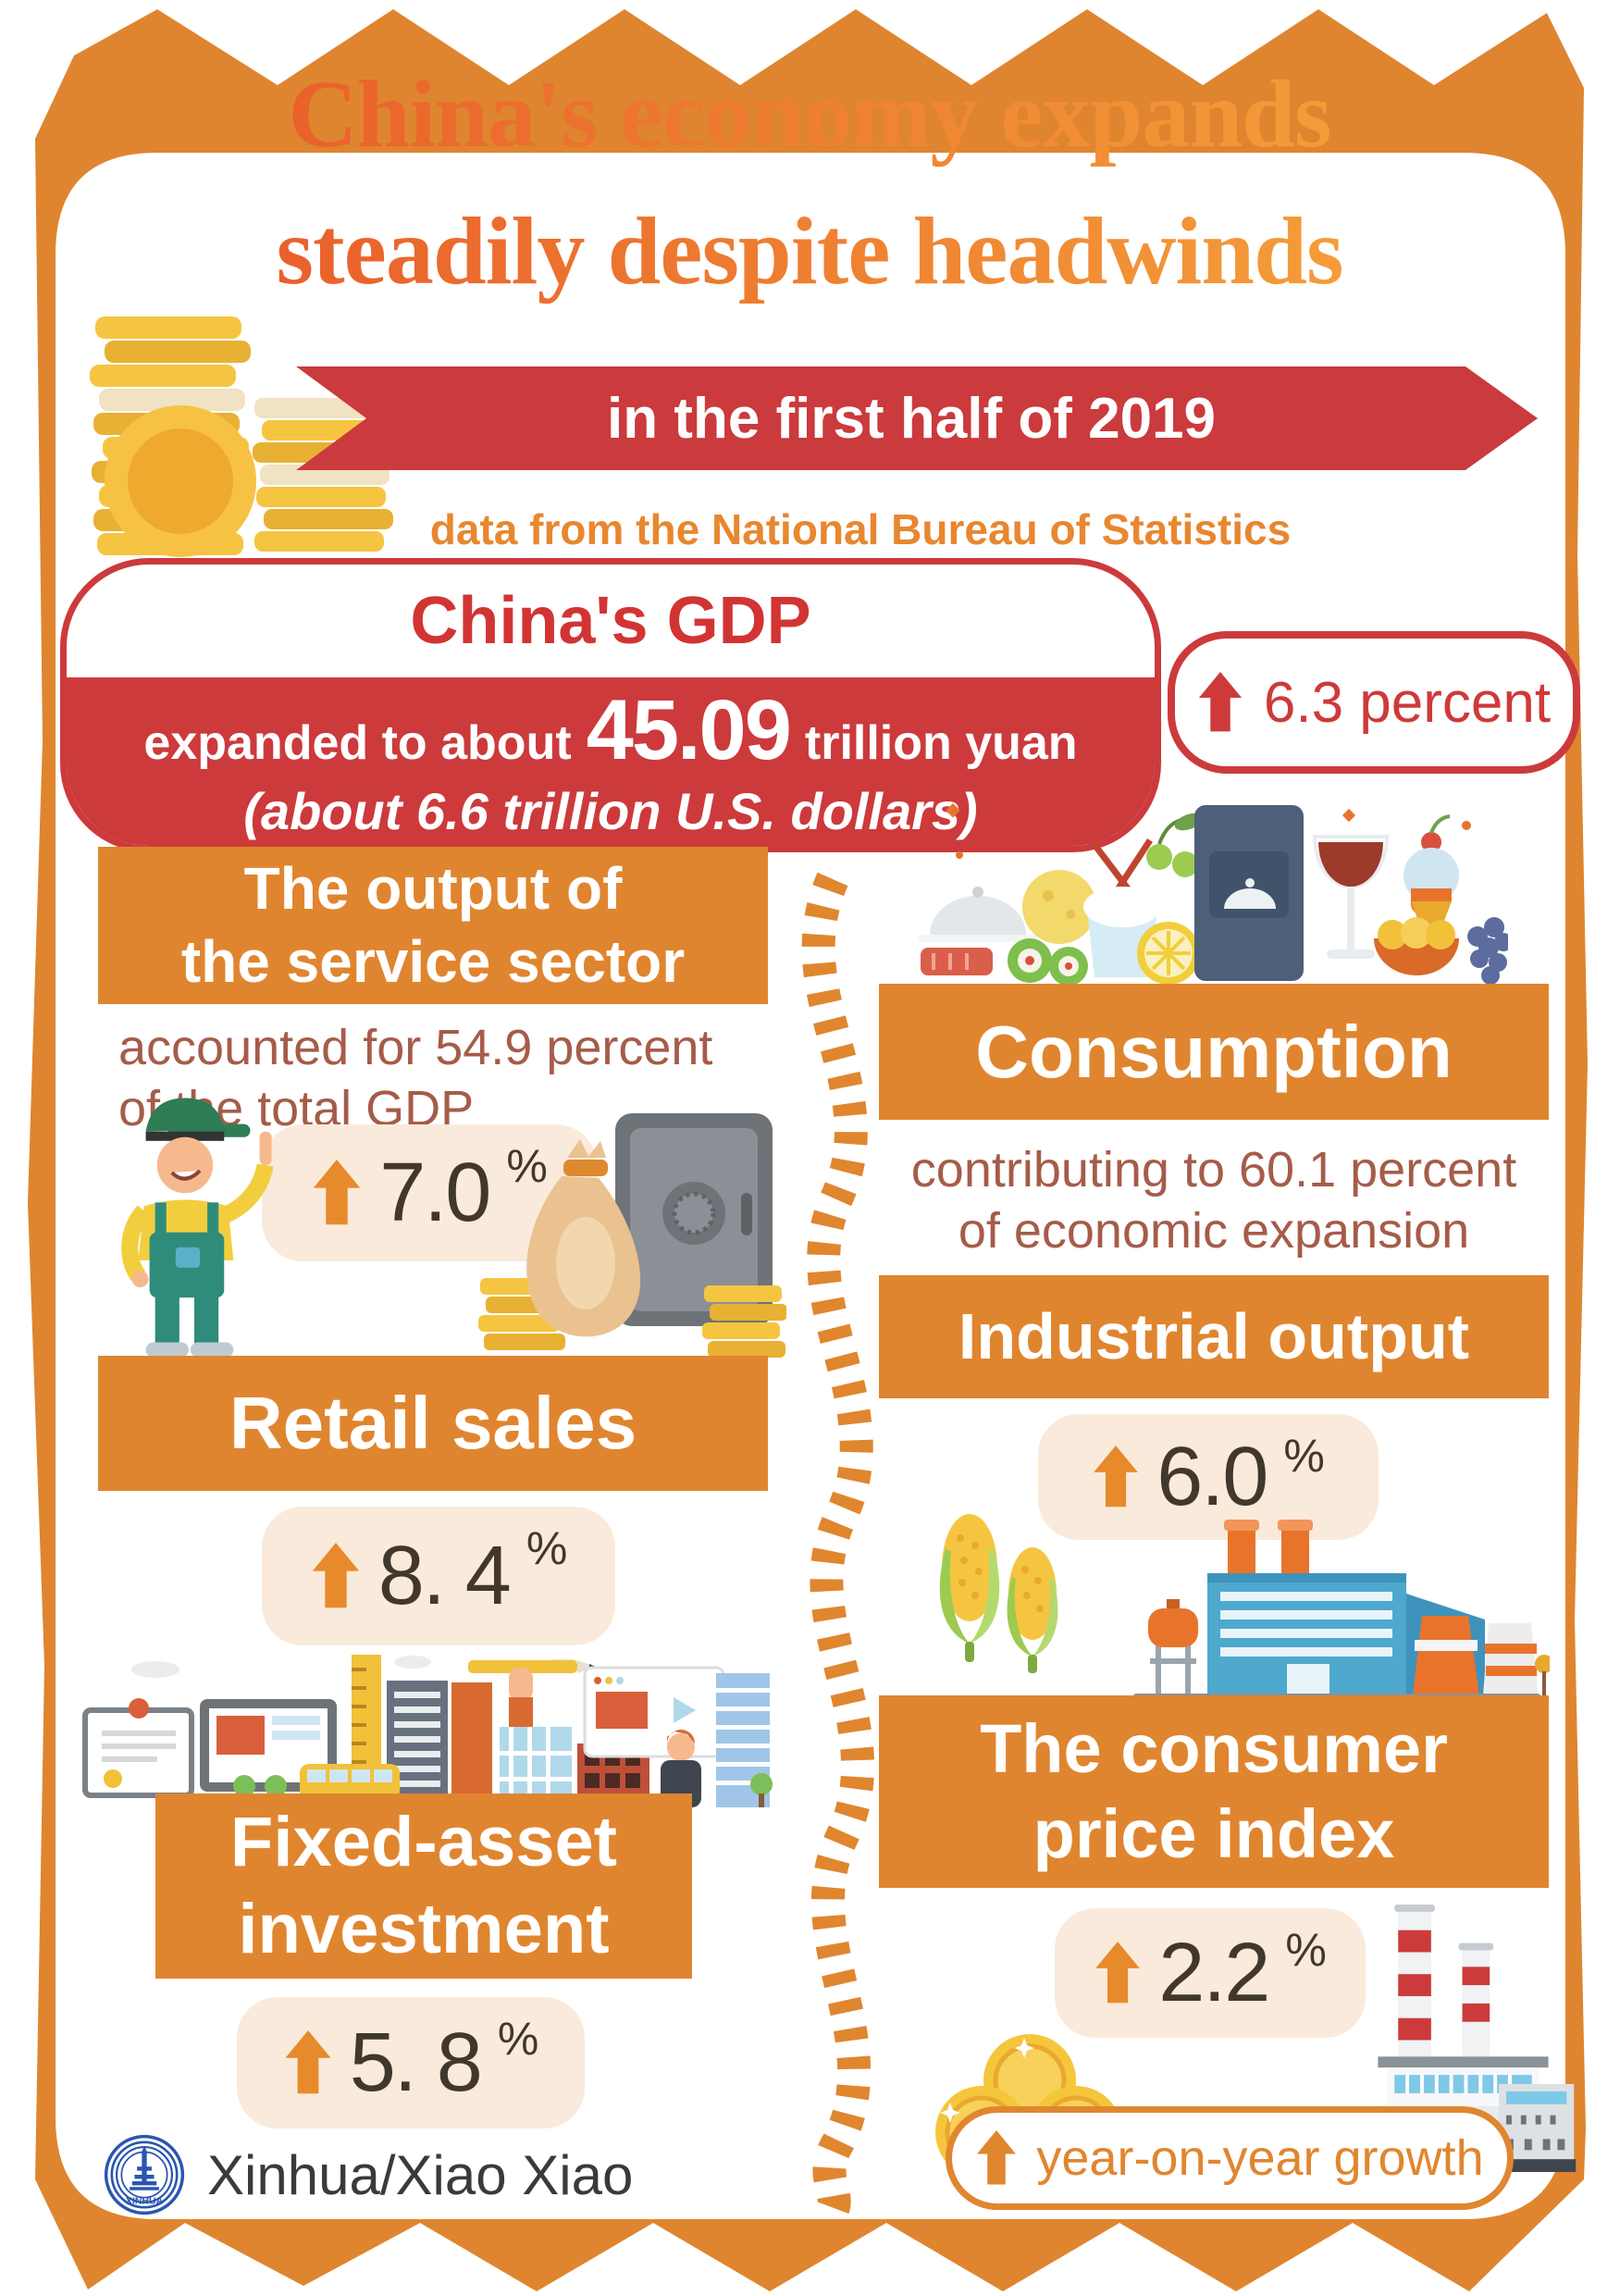  Describe the element at coordinates (433, 888) in the screenshot. I see `service-sector-header-line1: The output of` at that location.